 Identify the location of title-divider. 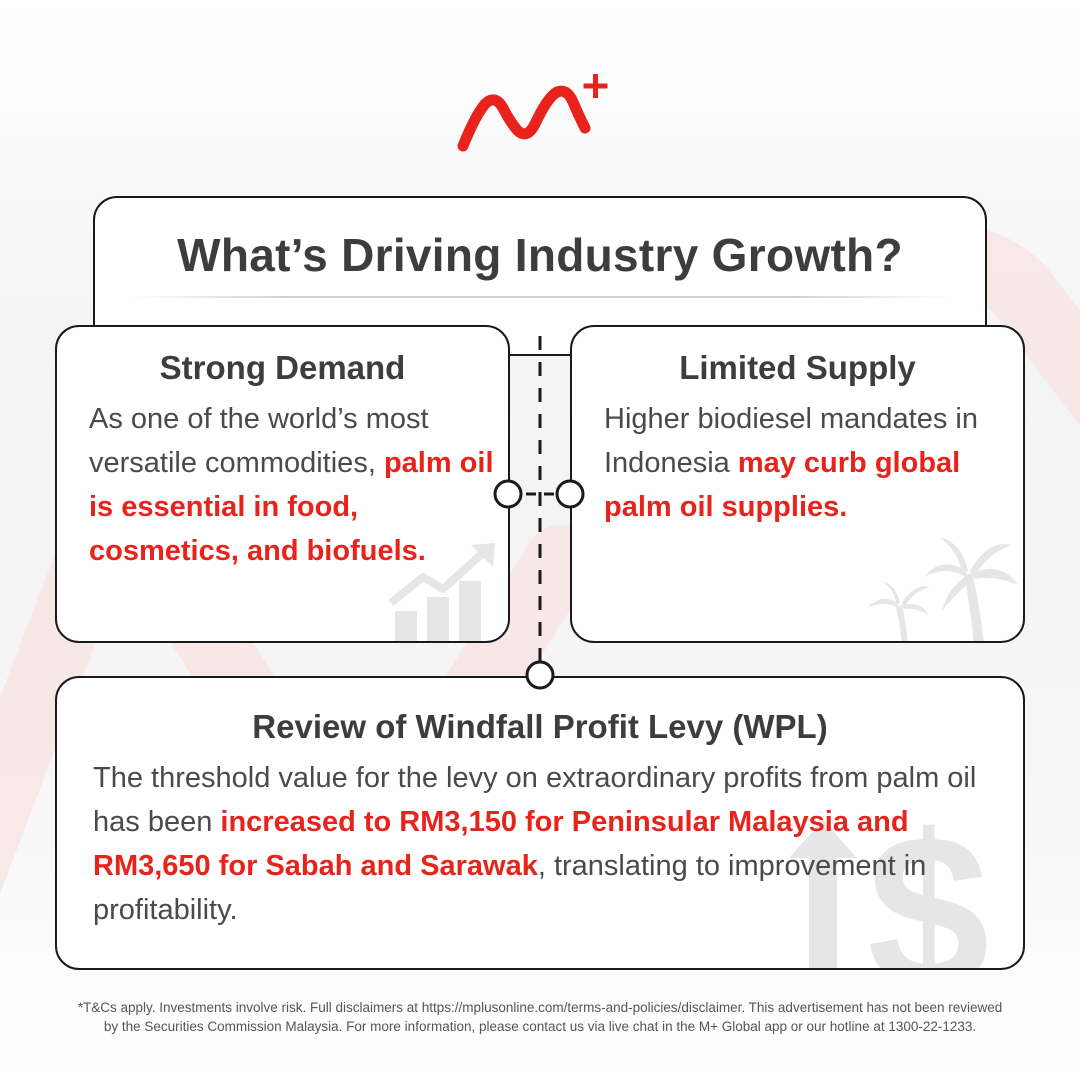
(540, 297).